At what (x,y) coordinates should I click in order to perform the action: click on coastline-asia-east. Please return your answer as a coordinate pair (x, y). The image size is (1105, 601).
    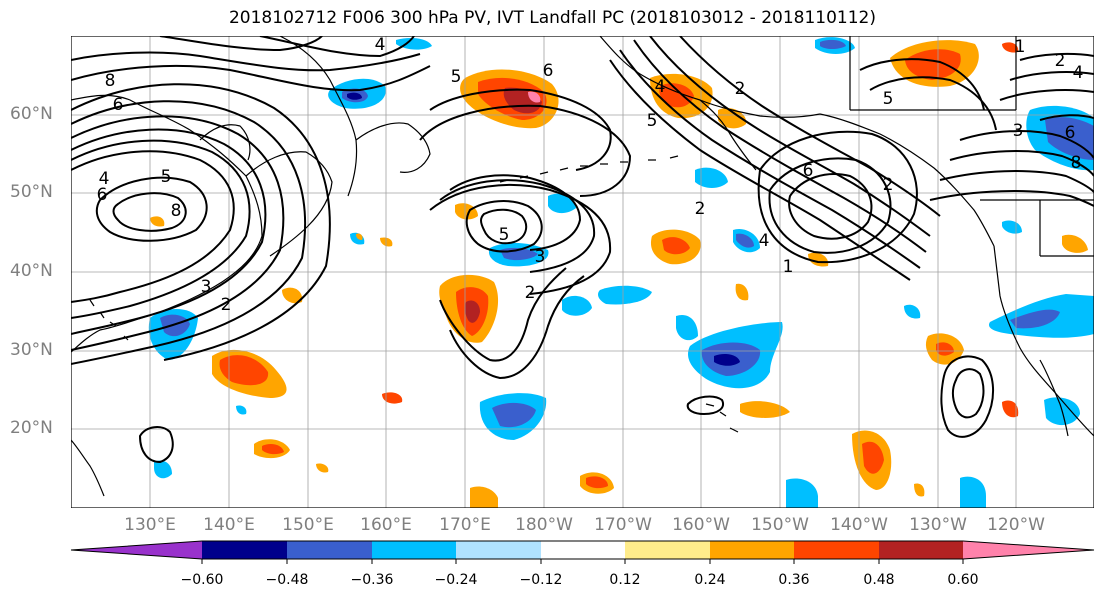
    Looking at the image, I should click on (167, 223).